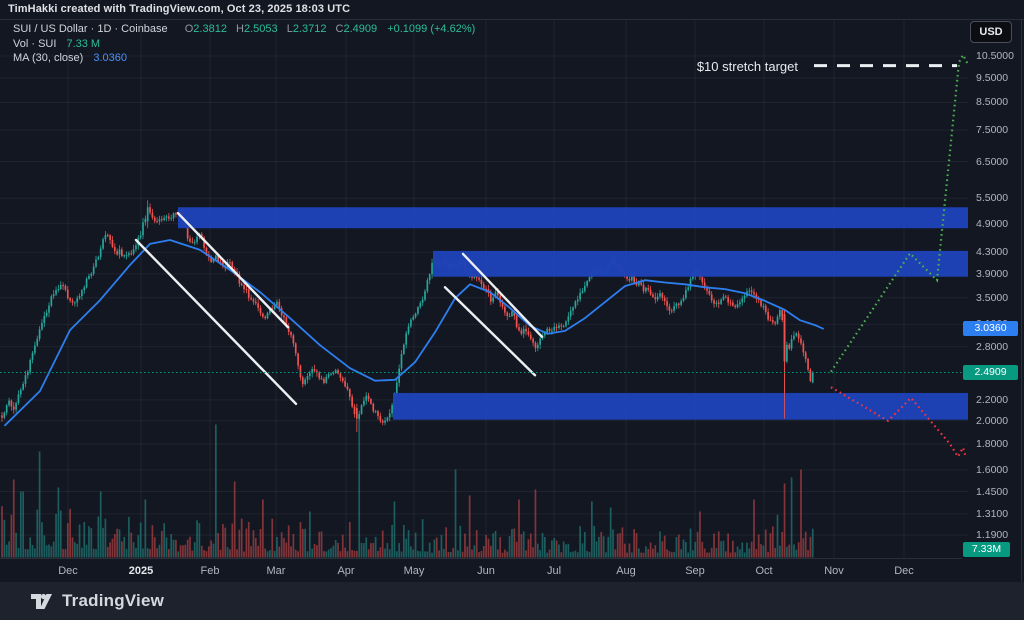  I want to click on open-value: 2.3812, so click(210, 29).